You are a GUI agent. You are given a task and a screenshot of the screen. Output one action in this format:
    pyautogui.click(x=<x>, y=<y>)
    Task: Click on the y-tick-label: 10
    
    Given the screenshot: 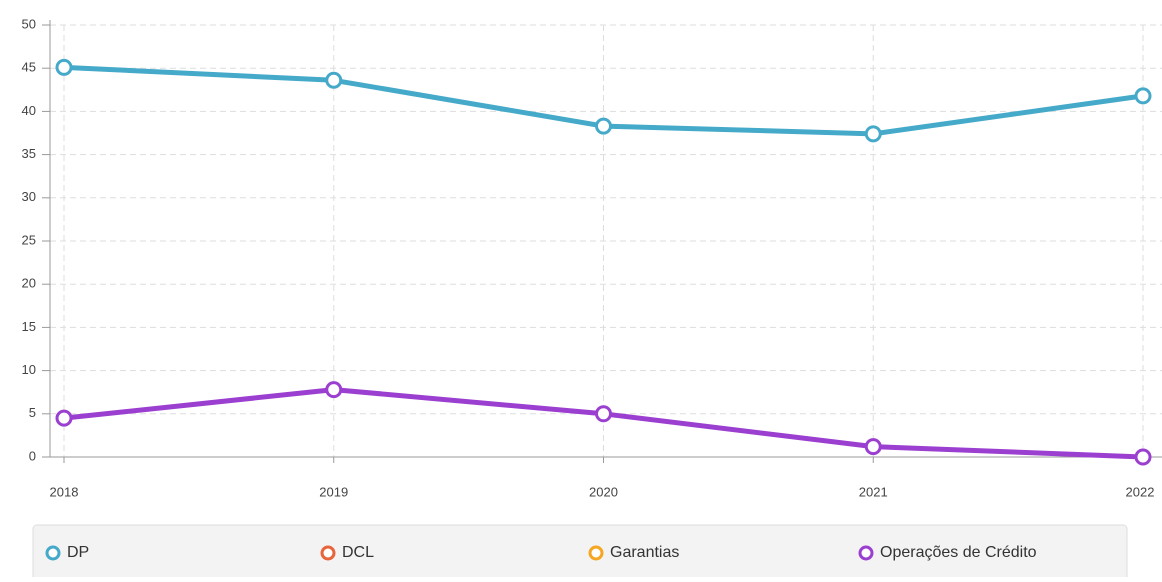 What is the action you would take?
    pyautogui.click(x=29, y=369)
    